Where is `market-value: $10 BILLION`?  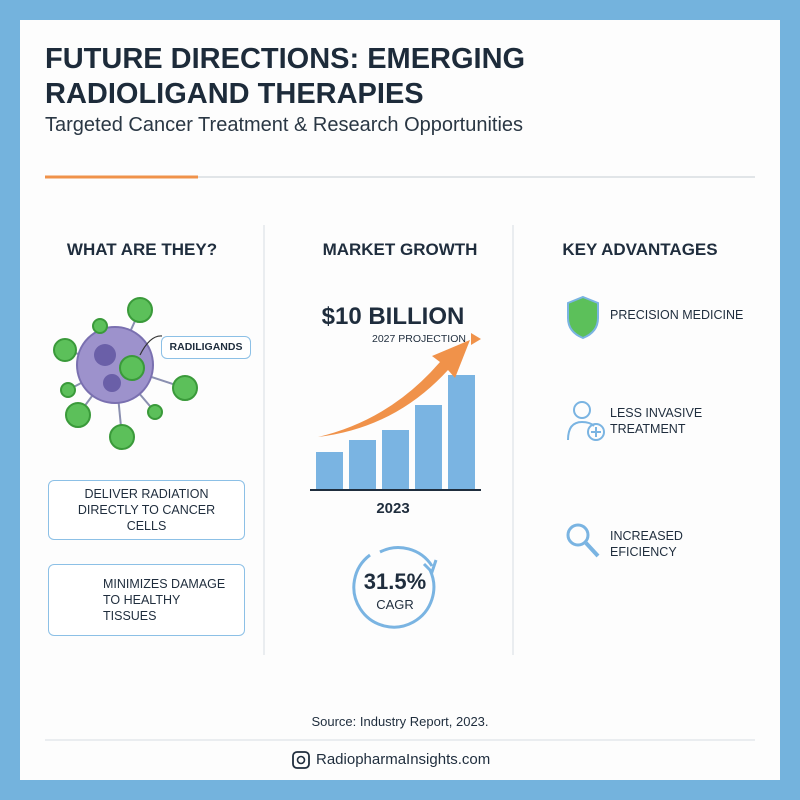
market-value: $10 BILLION is located at coordinates (393, 316).